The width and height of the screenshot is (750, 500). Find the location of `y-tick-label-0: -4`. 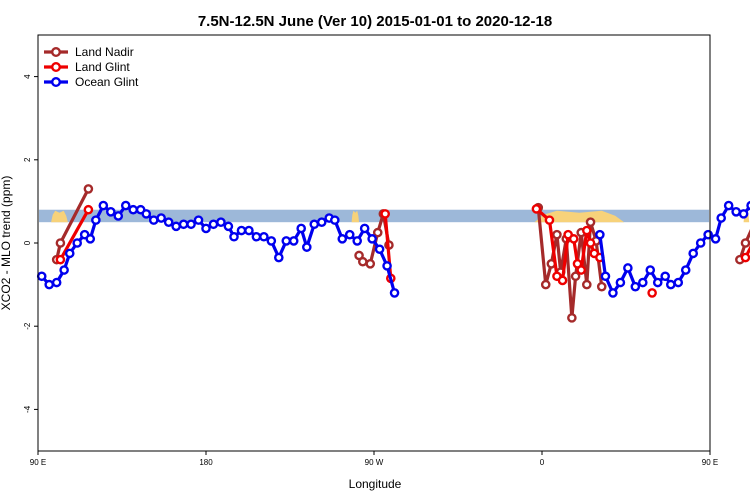

y-tick-label-0: -4 is located at coordinates (27, 409).